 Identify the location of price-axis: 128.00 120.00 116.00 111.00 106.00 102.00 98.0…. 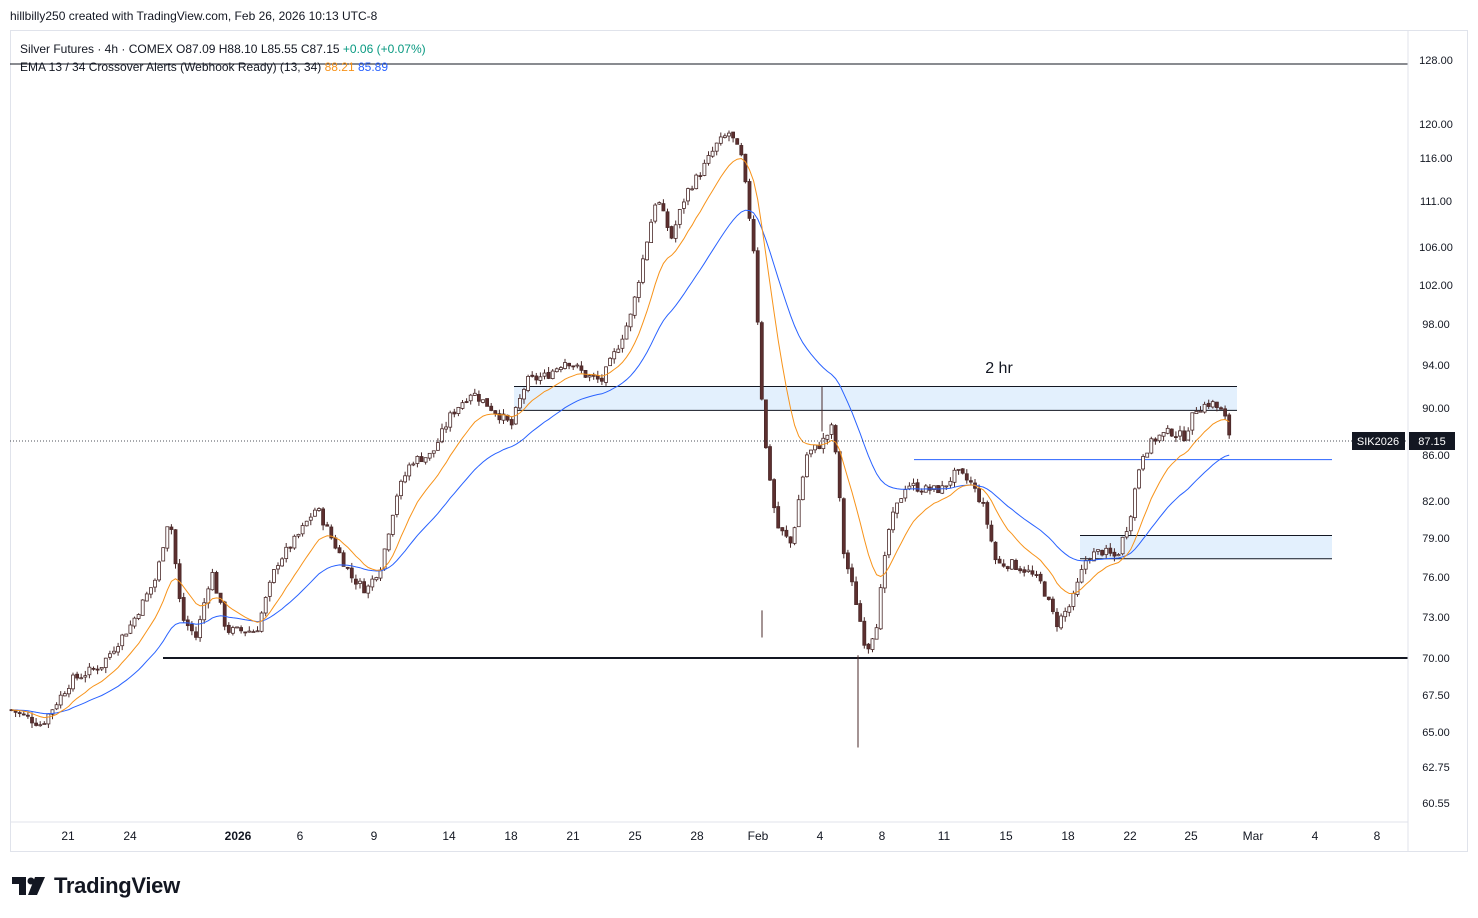
(1436, 432).